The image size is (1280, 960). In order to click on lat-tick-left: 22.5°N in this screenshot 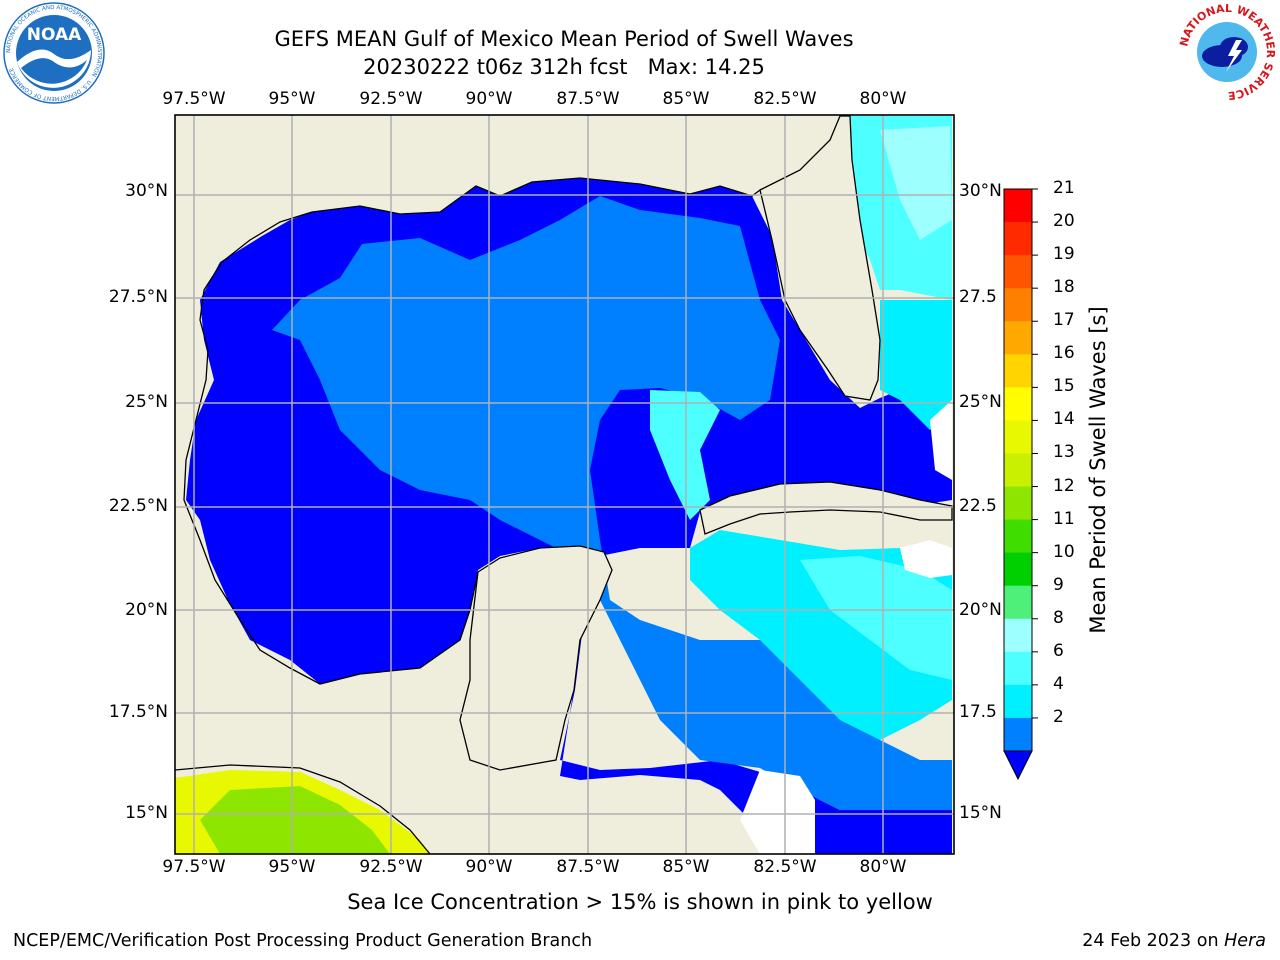, I will do `click(138, 506)`.